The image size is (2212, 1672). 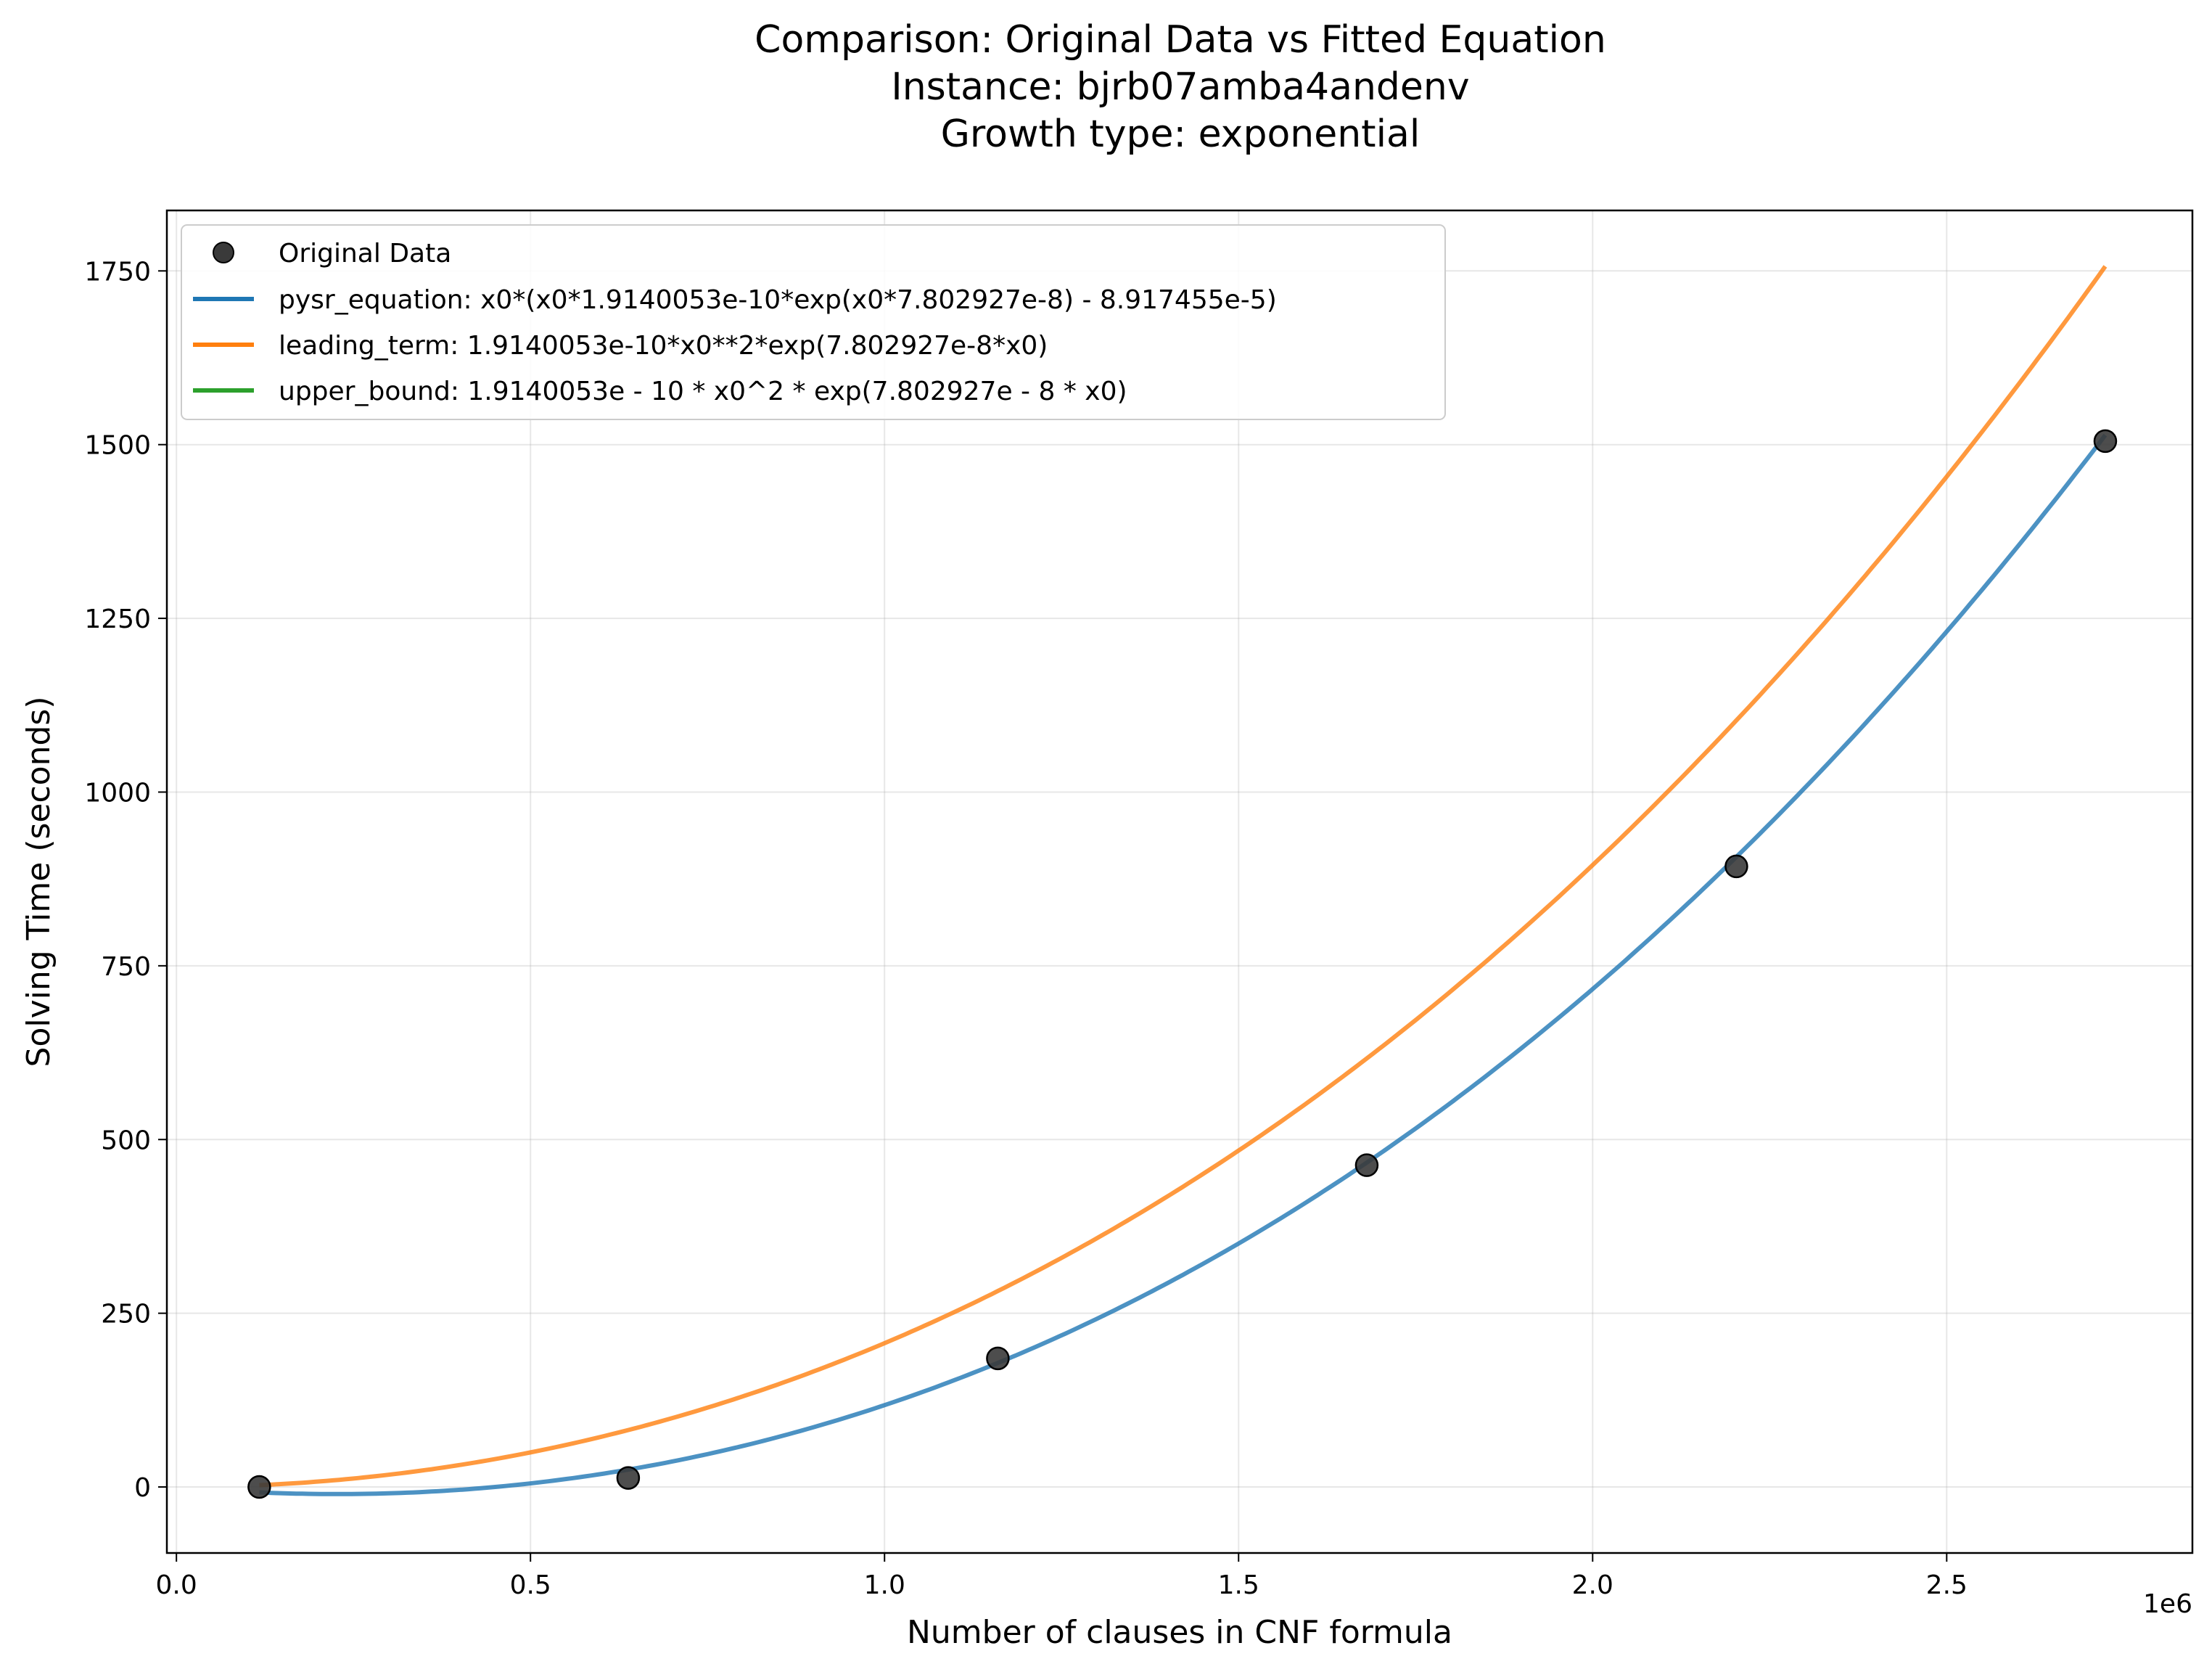 What do you see at coordinates (118, 793) in the screenshot?
I see `y-tick-label: 1000` at bounding box center [118, 793].